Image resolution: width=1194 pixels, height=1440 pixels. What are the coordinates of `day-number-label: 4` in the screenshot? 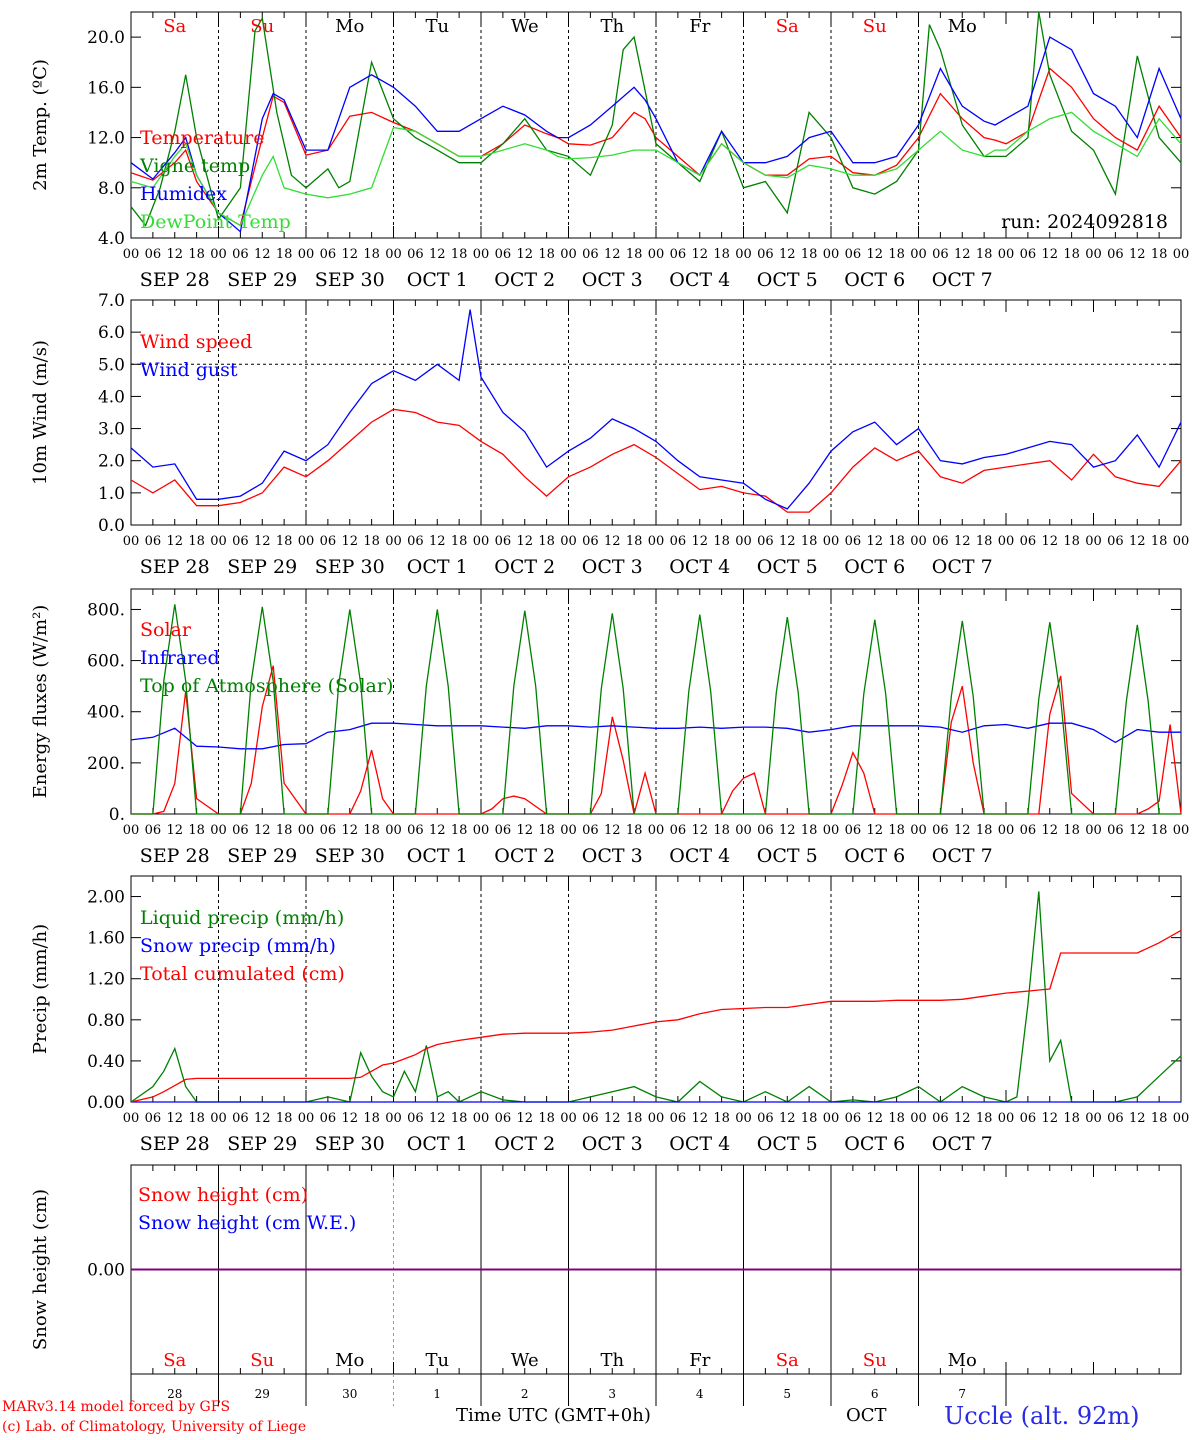 It's located at (700, 1394).